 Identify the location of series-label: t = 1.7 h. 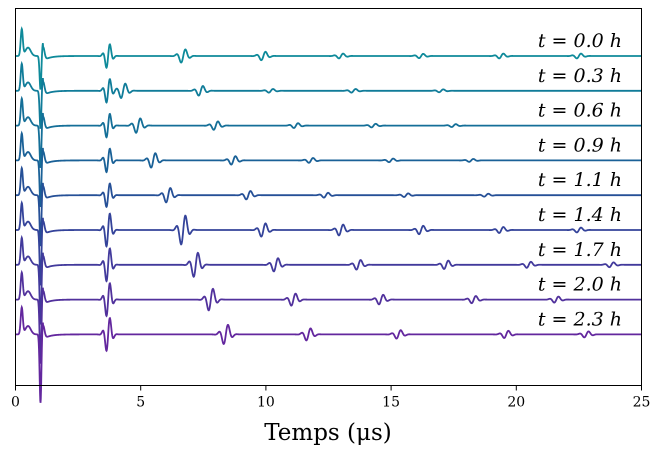
(580, 250).